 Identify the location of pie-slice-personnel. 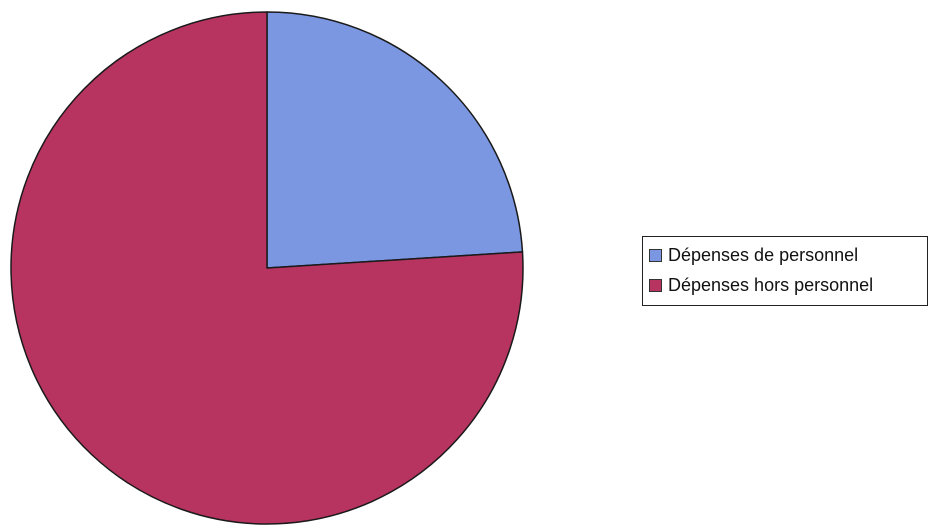
(395, 140).